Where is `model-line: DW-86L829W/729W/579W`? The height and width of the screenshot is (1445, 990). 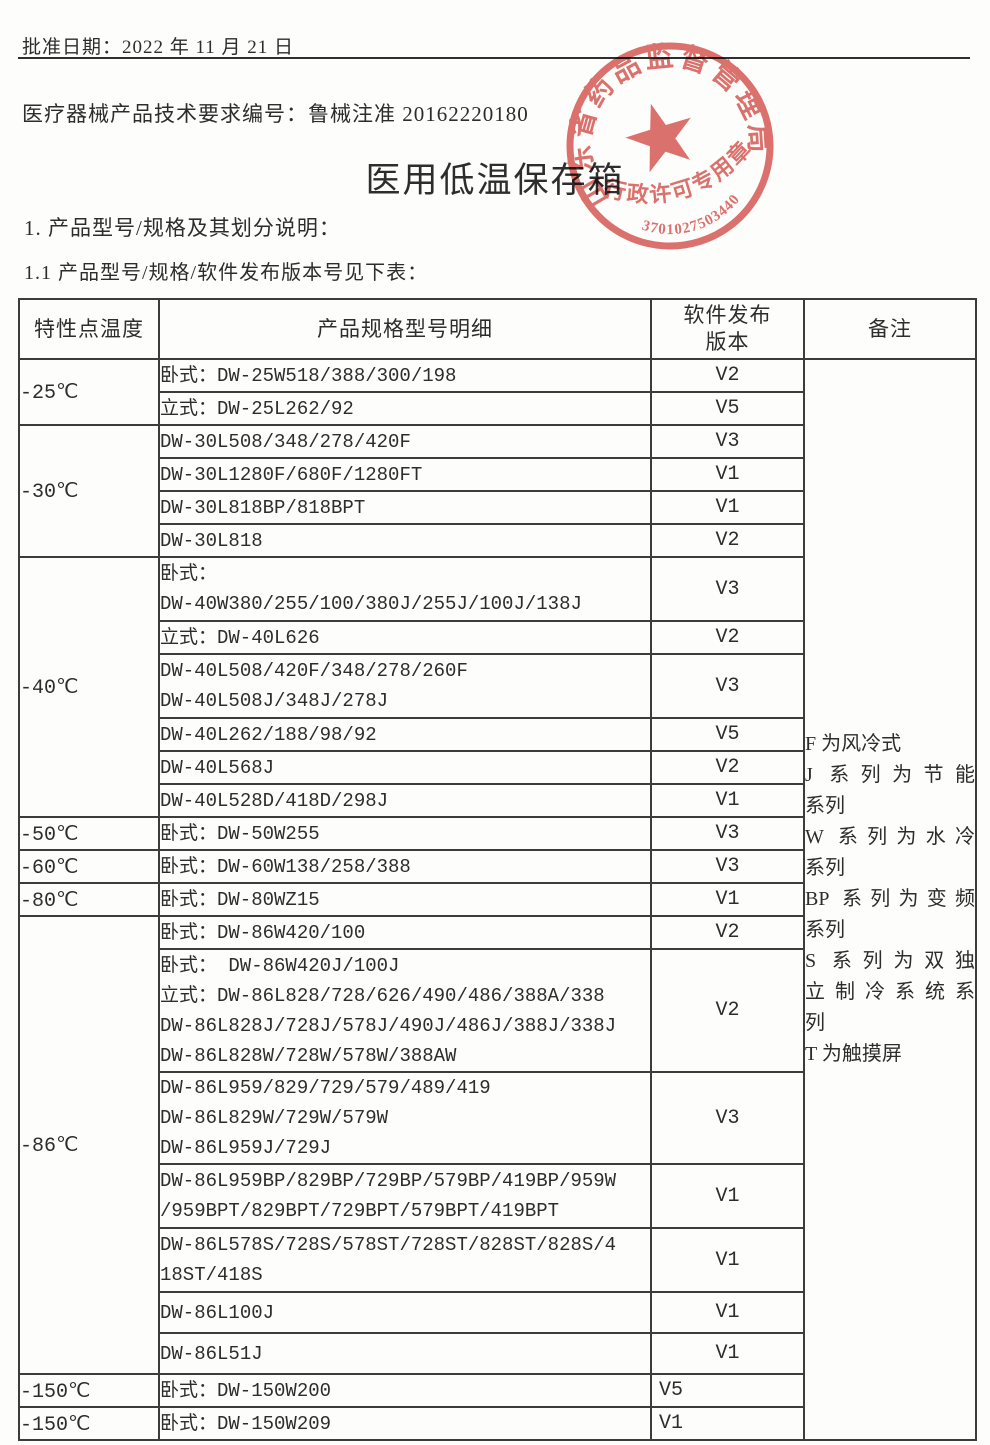
model-line: DW-86L829W/729W/579W is located at coordinates (274, 1118).